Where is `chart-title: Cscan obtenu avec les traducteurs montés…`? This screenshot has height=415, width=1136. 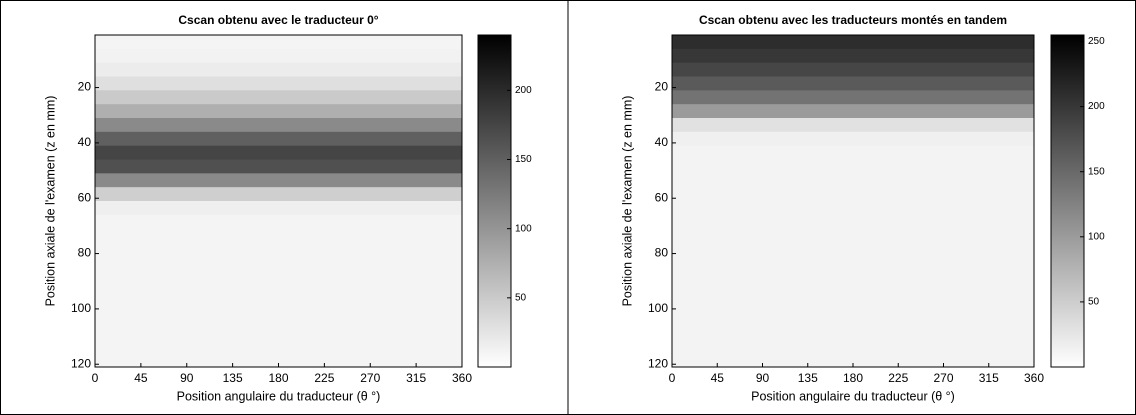
chart-title: Cscan obtenu avec les traducteurs montés… is located at coordinates (853, 20).